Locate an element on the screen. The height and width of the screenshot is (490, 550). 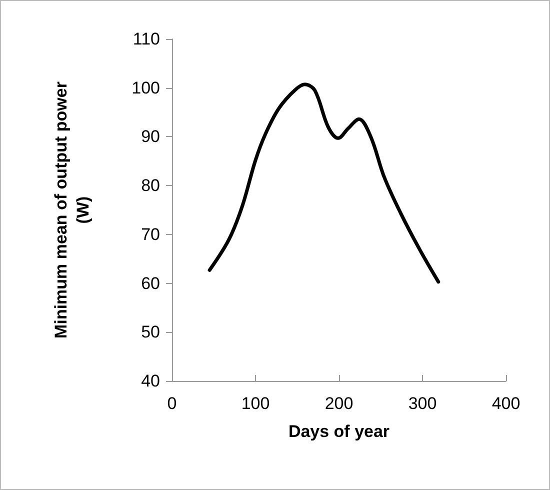
y-tick-label: 110 is located at coordinates (146, 39).